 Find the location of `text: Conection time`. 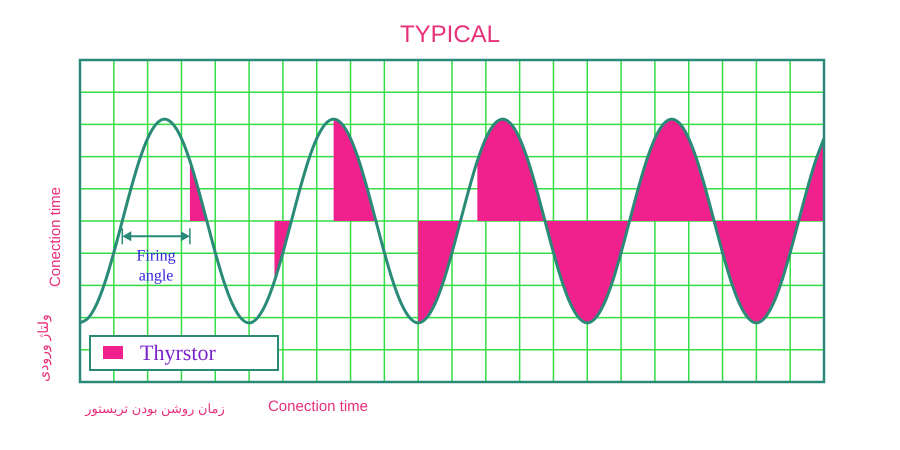

text: Conection time is located at coordinates (318, 406).